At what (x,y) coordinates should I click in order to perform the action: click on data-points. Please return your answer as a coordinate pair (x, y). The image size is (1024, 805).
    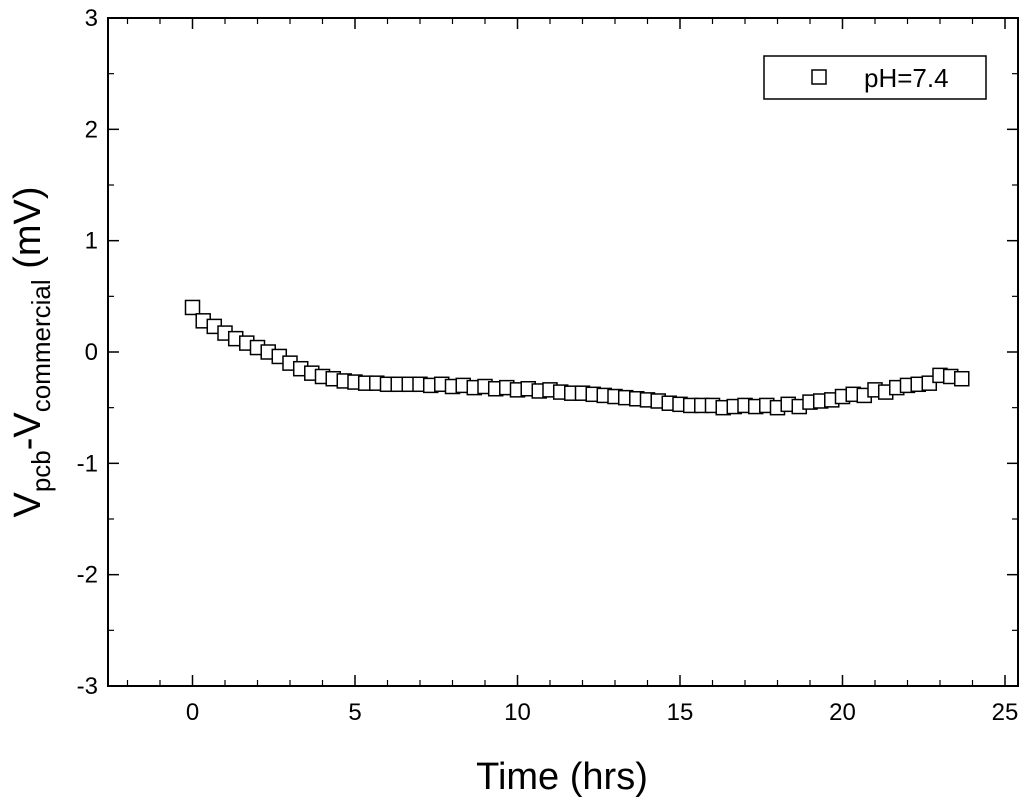
    Looking at the image, I should click on (577, 357).